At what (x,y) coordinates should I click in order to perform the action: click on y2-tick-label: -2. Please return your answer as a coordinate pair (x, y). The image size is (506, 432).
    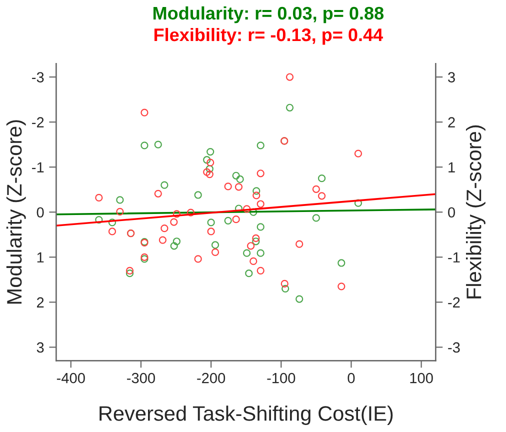
    Looking at the image, I should click on (454, 302).